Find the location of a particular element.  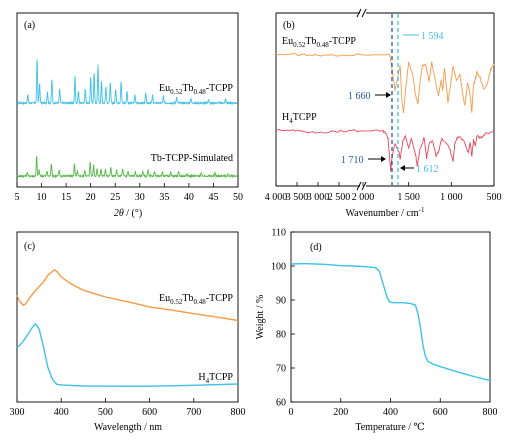

arrowhead-1612-icon is located at coordinates (402, 168).